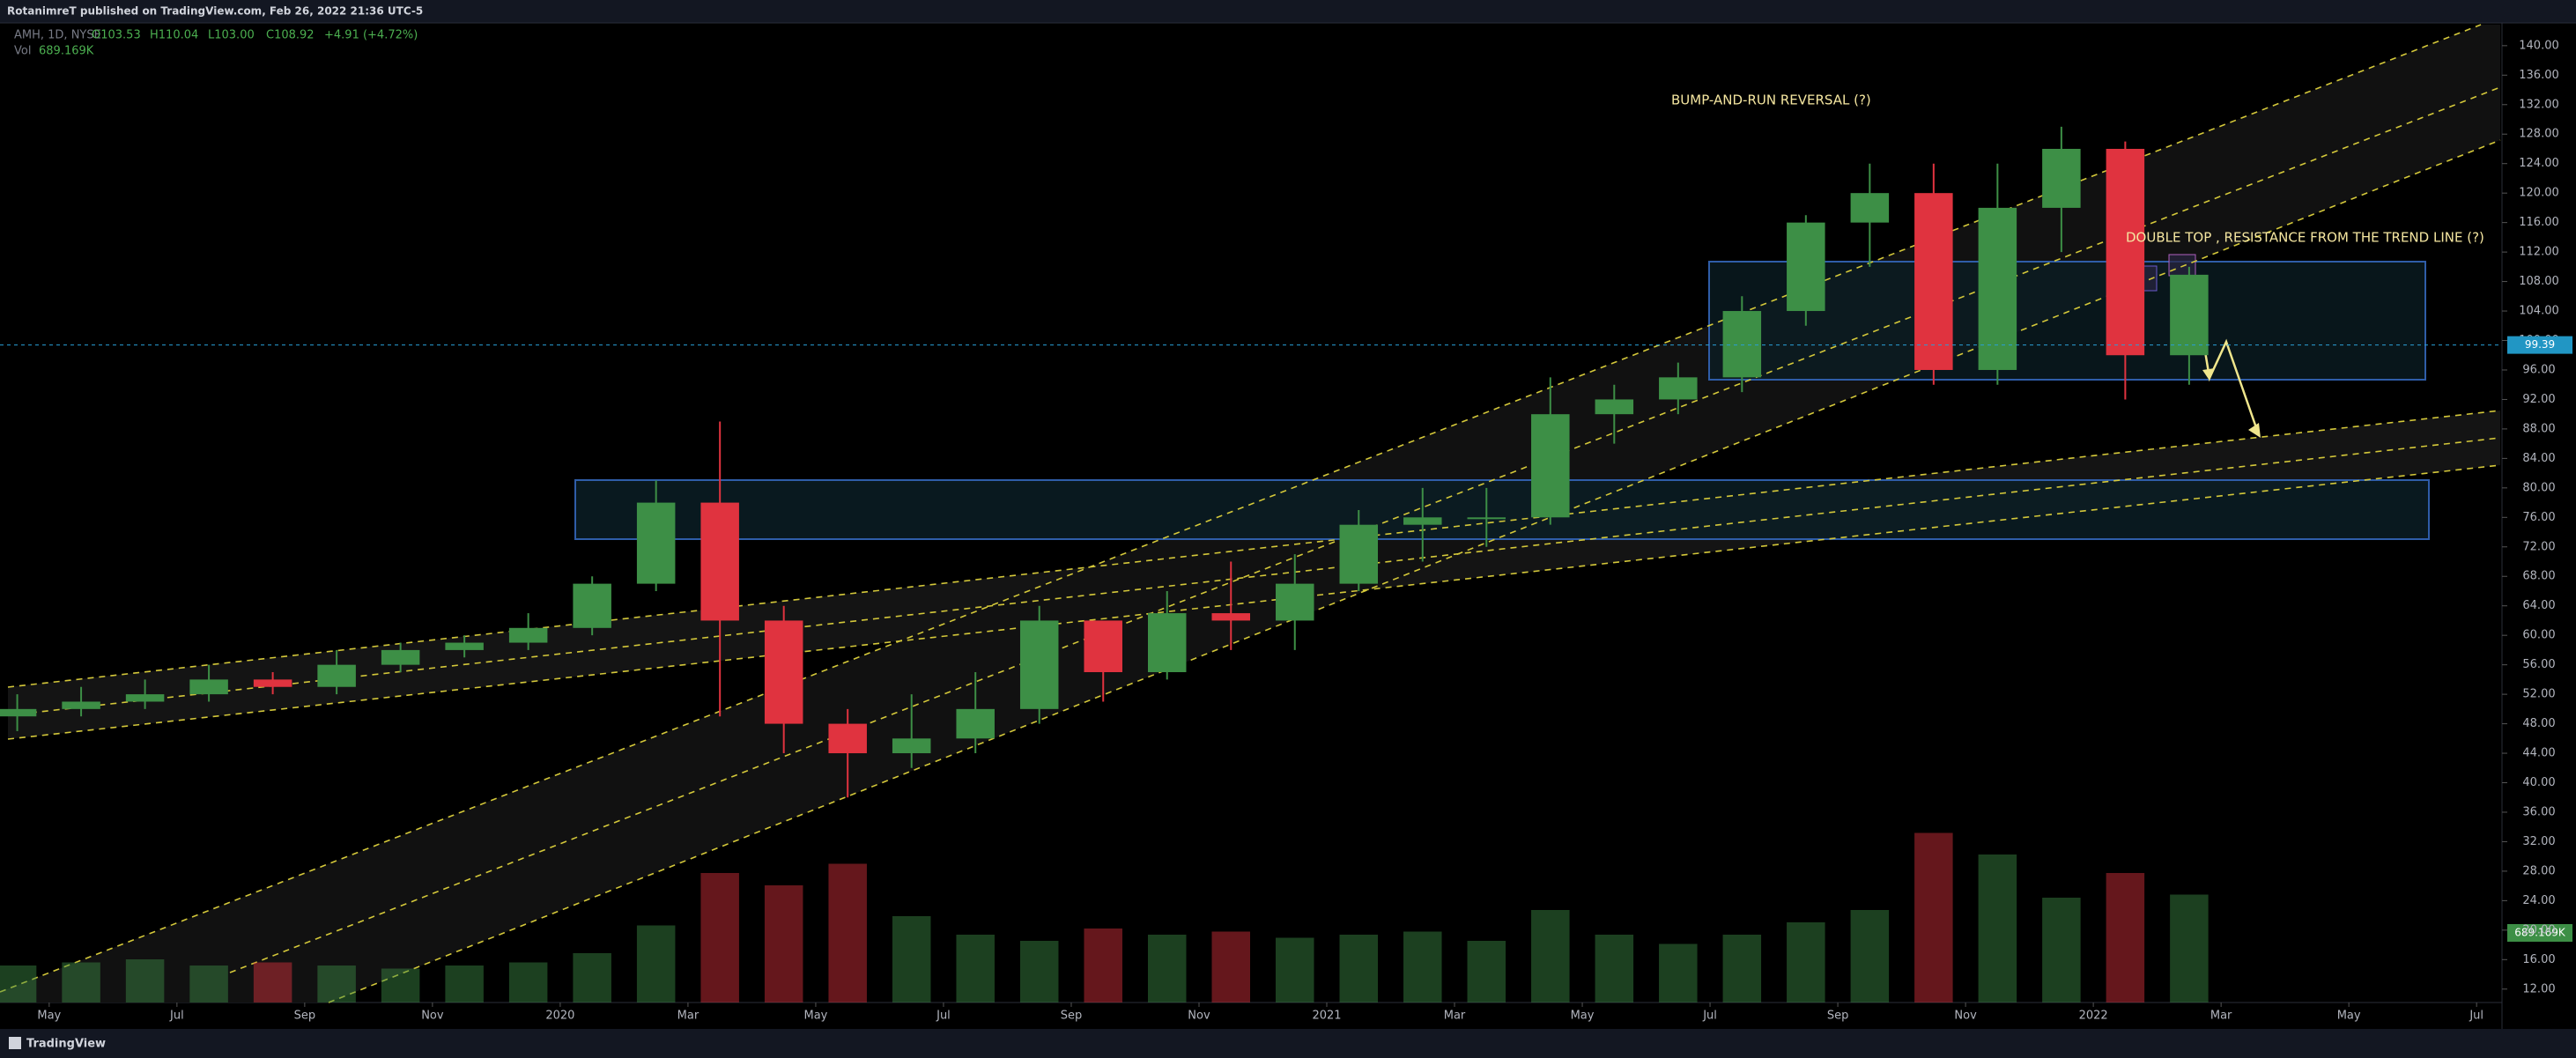 The image size is (2576, 1058). What do you see at coordinates (371, 35) in the screenshot?
I see `change: +4.91 (+4.72%)` at bounding box center [371, 35].